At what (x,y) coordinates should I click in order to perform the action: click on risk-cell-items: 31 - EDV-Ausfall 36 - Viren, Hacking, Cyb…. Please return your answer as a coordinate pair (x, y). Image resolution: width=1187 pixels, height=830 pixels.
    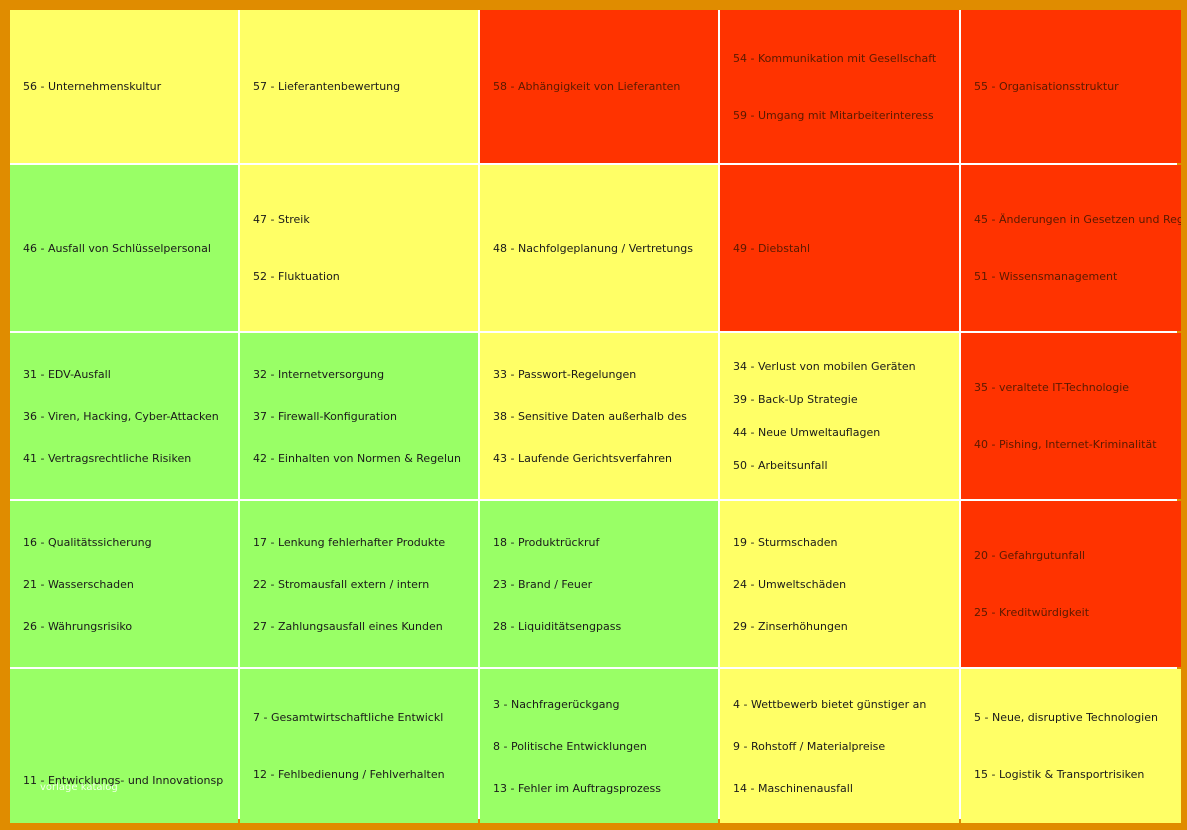
    Looking at the image, I should click on (128, 416).